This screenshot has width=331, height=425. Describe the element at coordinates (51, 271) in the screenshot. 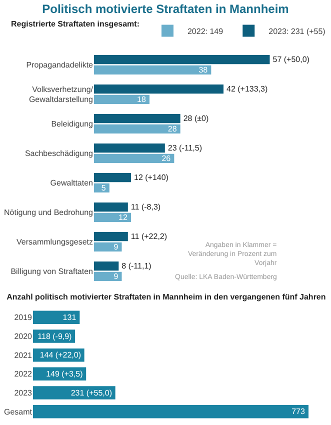

I see `y-tick-label: Billigung von Straftaten` at that location.